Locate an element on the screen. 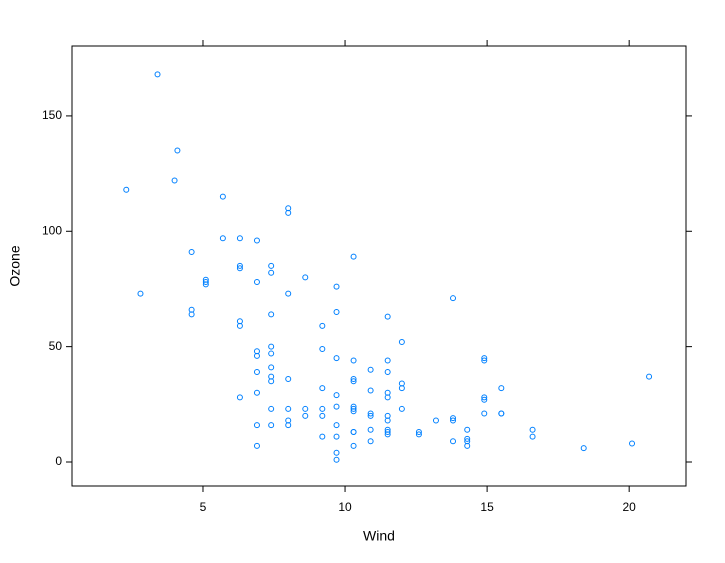  x-tick-label: 10 is located at coordinates (345, 507).